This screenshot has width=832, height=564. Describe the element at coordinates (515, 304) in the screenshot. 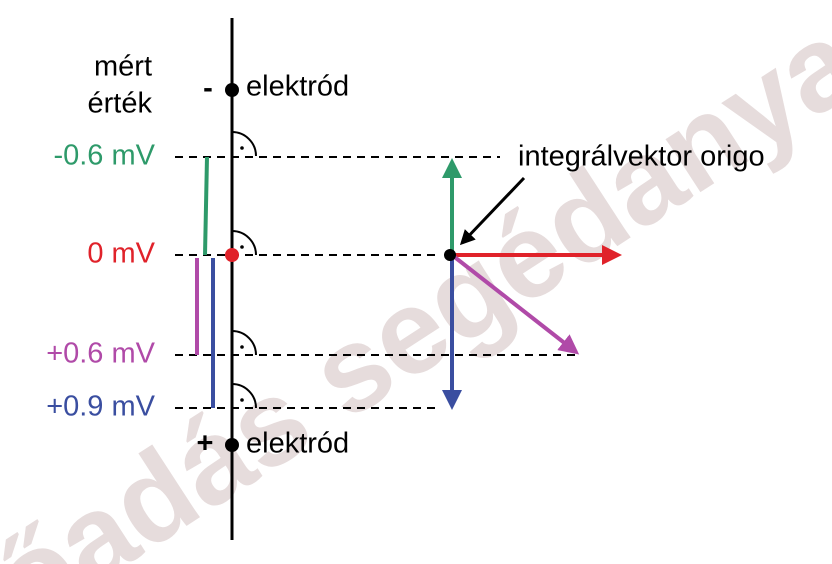

I see `vector` at that location.